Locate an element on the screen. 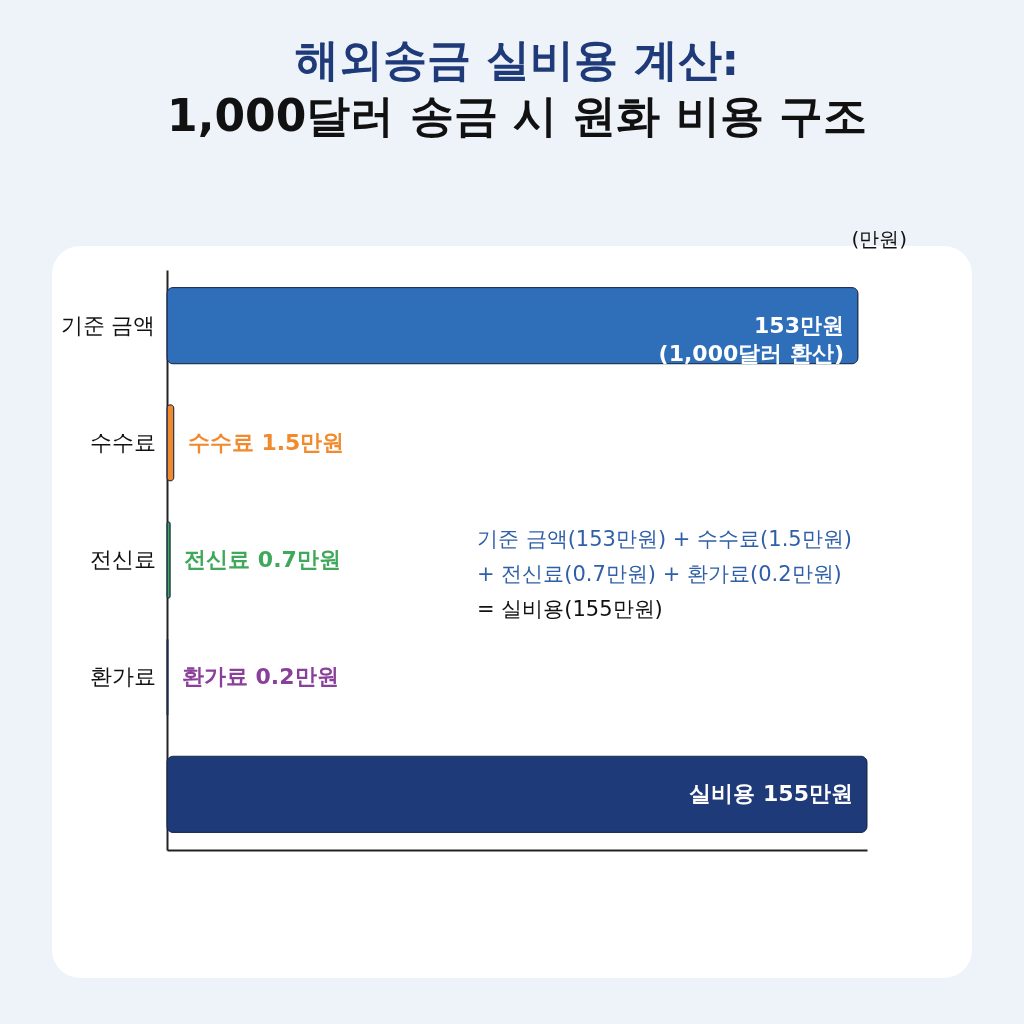  data-label: 실비용 155만원 is located at coordinates (771, 794).